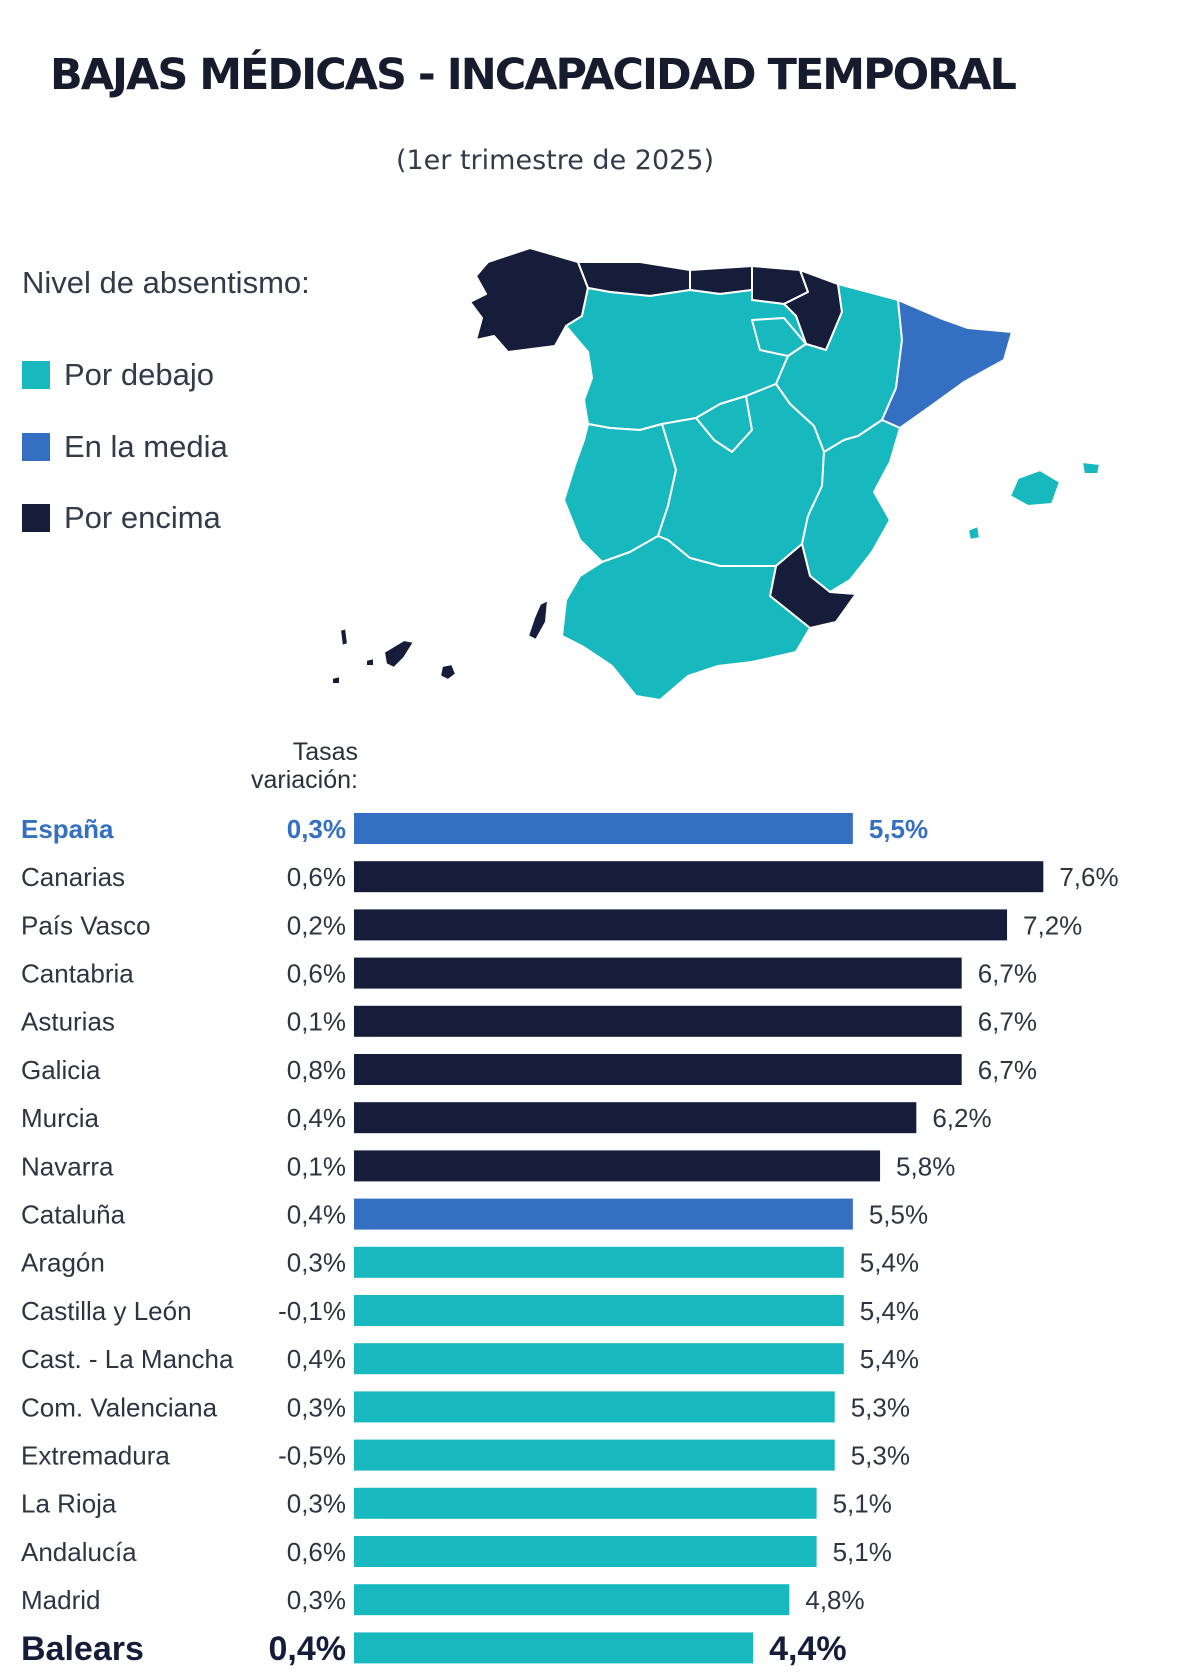  I want to click on variation-label-navarra: 0,1%, so click(316, 1166).